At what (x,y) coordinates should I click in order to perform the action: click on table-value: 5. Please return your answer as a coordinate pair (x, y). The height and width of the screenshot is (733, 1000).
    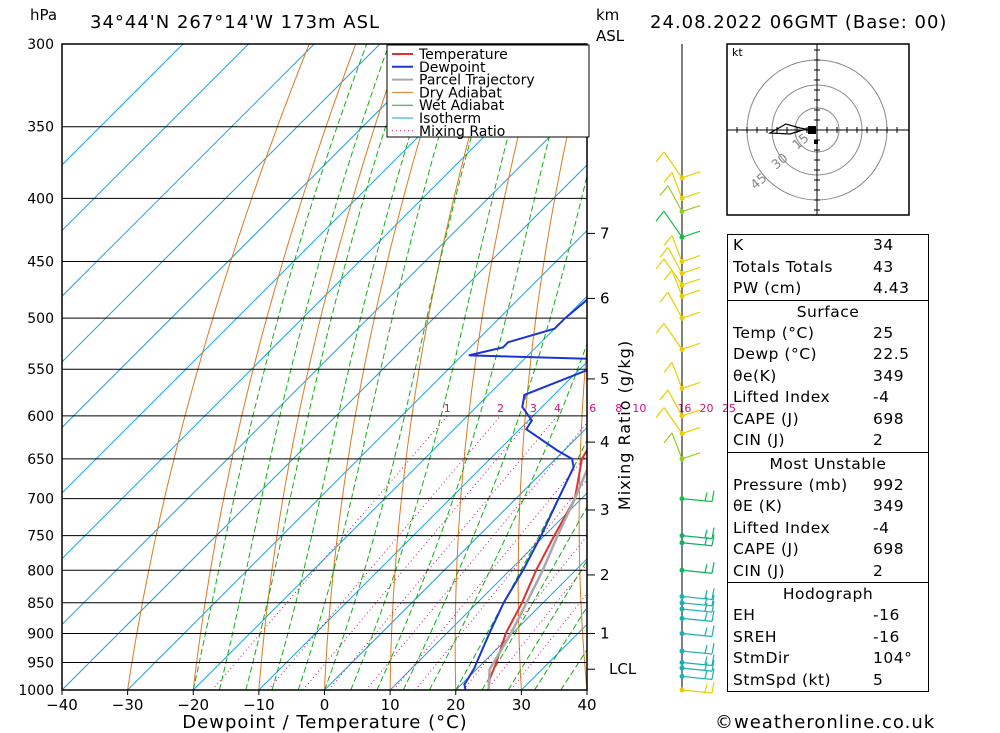
    Looking at the image, I should click on (878, 679).